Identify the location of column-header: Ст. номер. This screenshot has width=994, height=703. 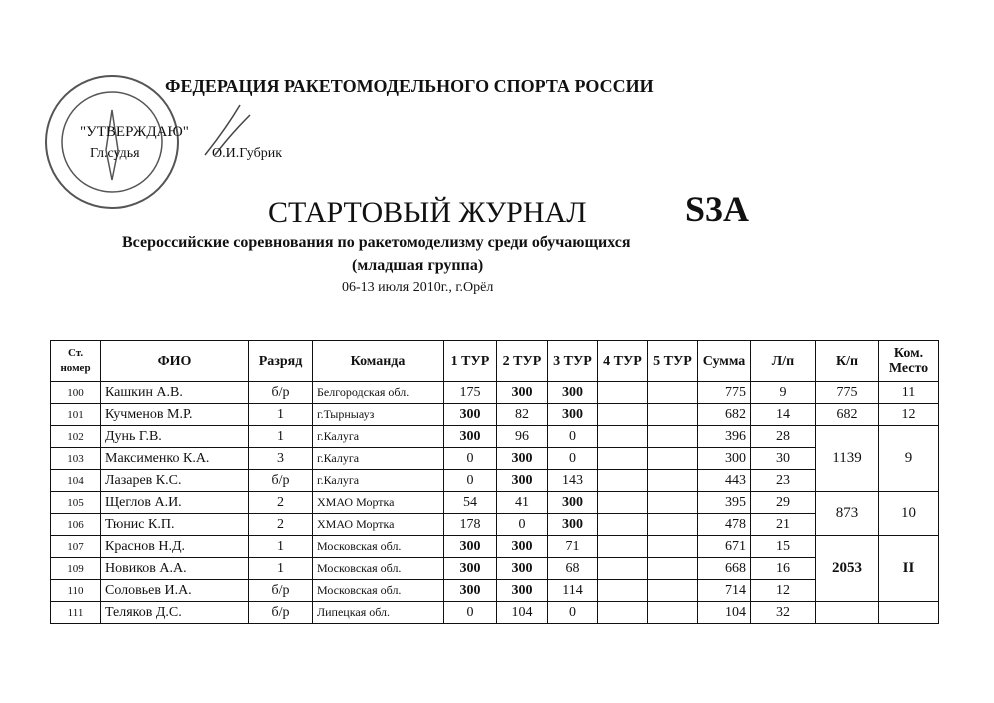
(75, 361).